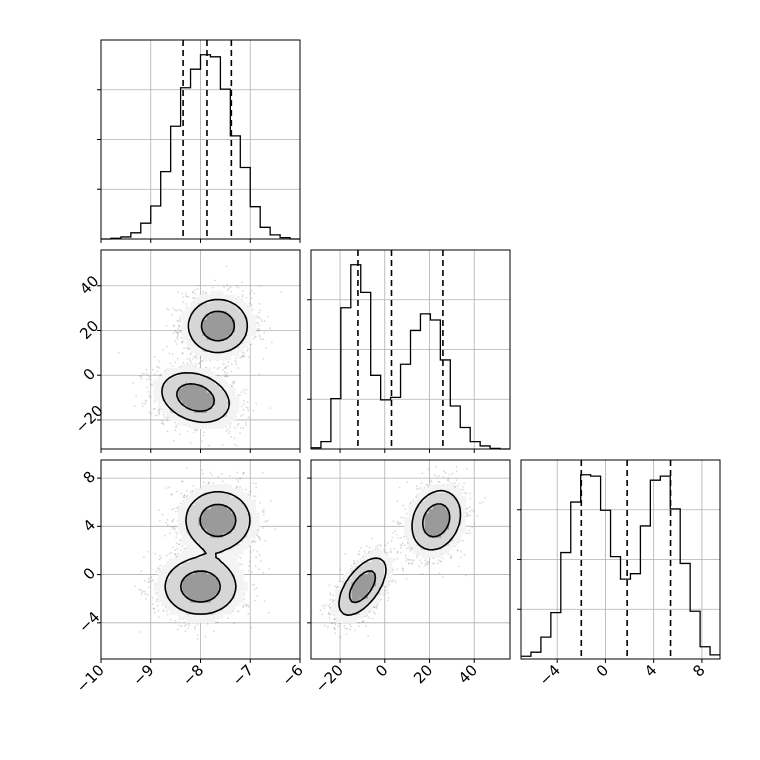 This screenshot has height=760, width=760. Describe the element at coordinates (89, 477) in the screenshot. I see `y-tick-label: 8` at that location.